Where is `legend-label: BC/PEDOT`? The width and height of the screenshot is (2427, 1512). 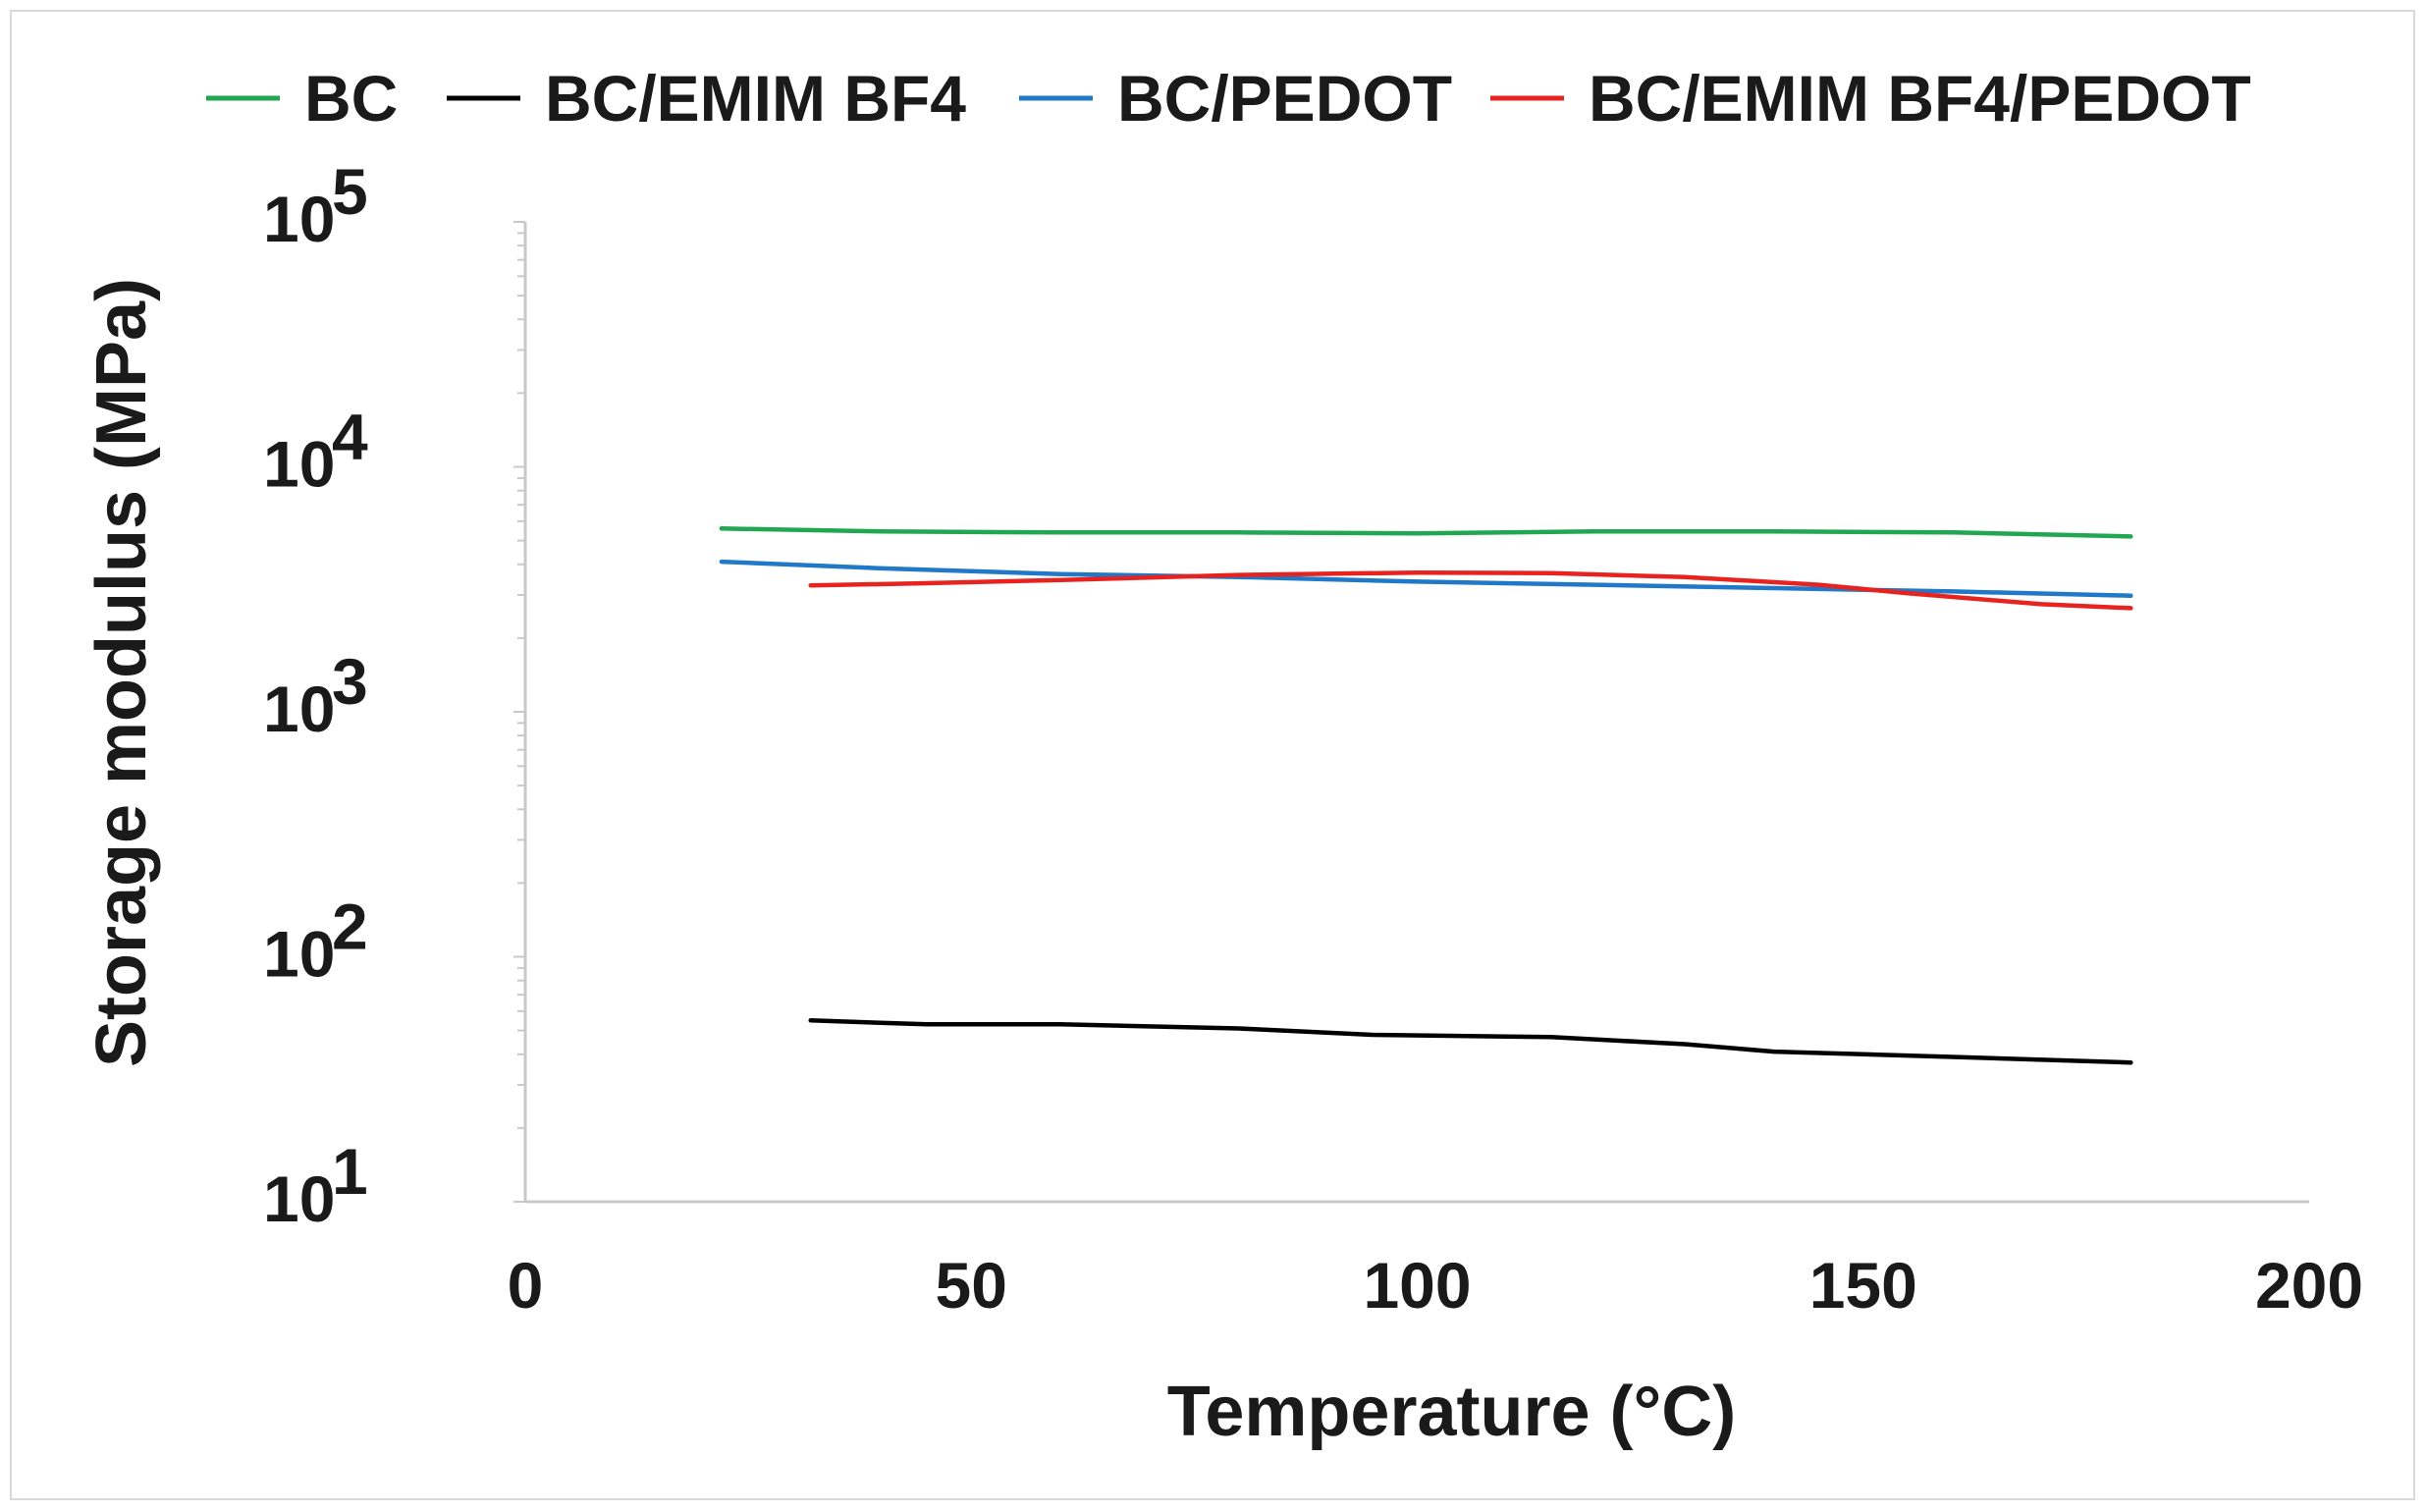
legend-label: BC/PEDOT is located at coordinates (1284, 98).